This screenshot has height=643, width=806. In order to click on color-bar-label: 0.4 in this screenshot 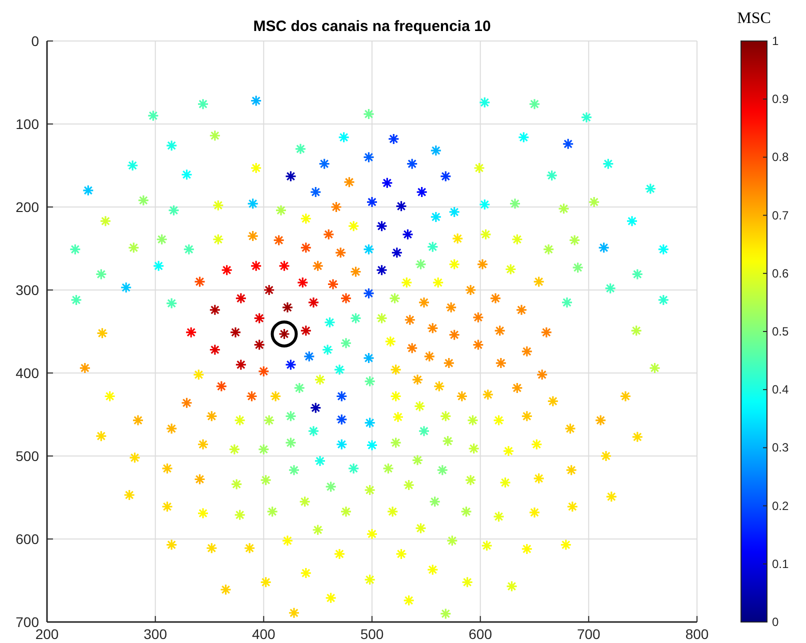, I will do `click(781, 389)`.